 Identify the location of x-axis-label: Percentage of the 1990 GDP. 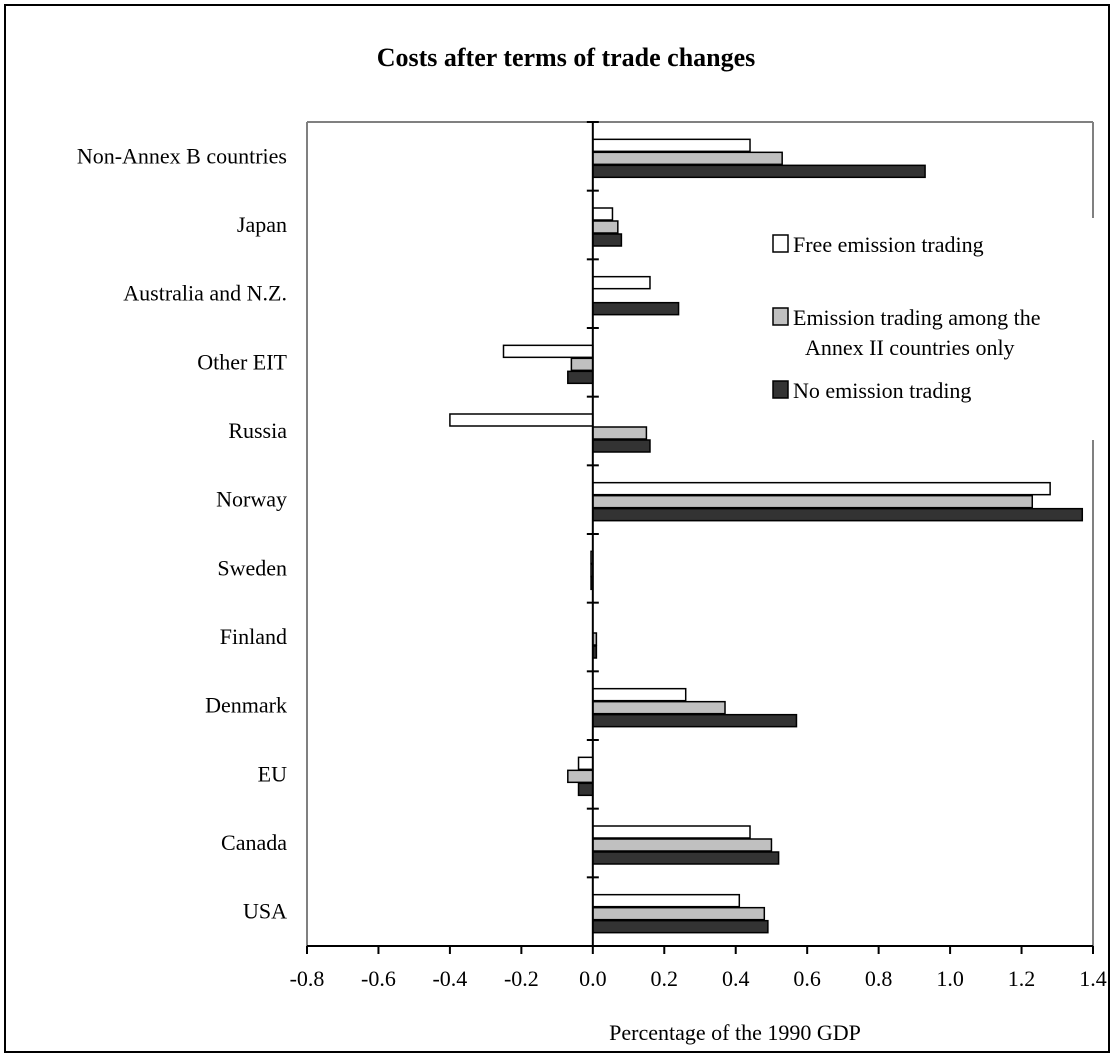
(735, 1032).